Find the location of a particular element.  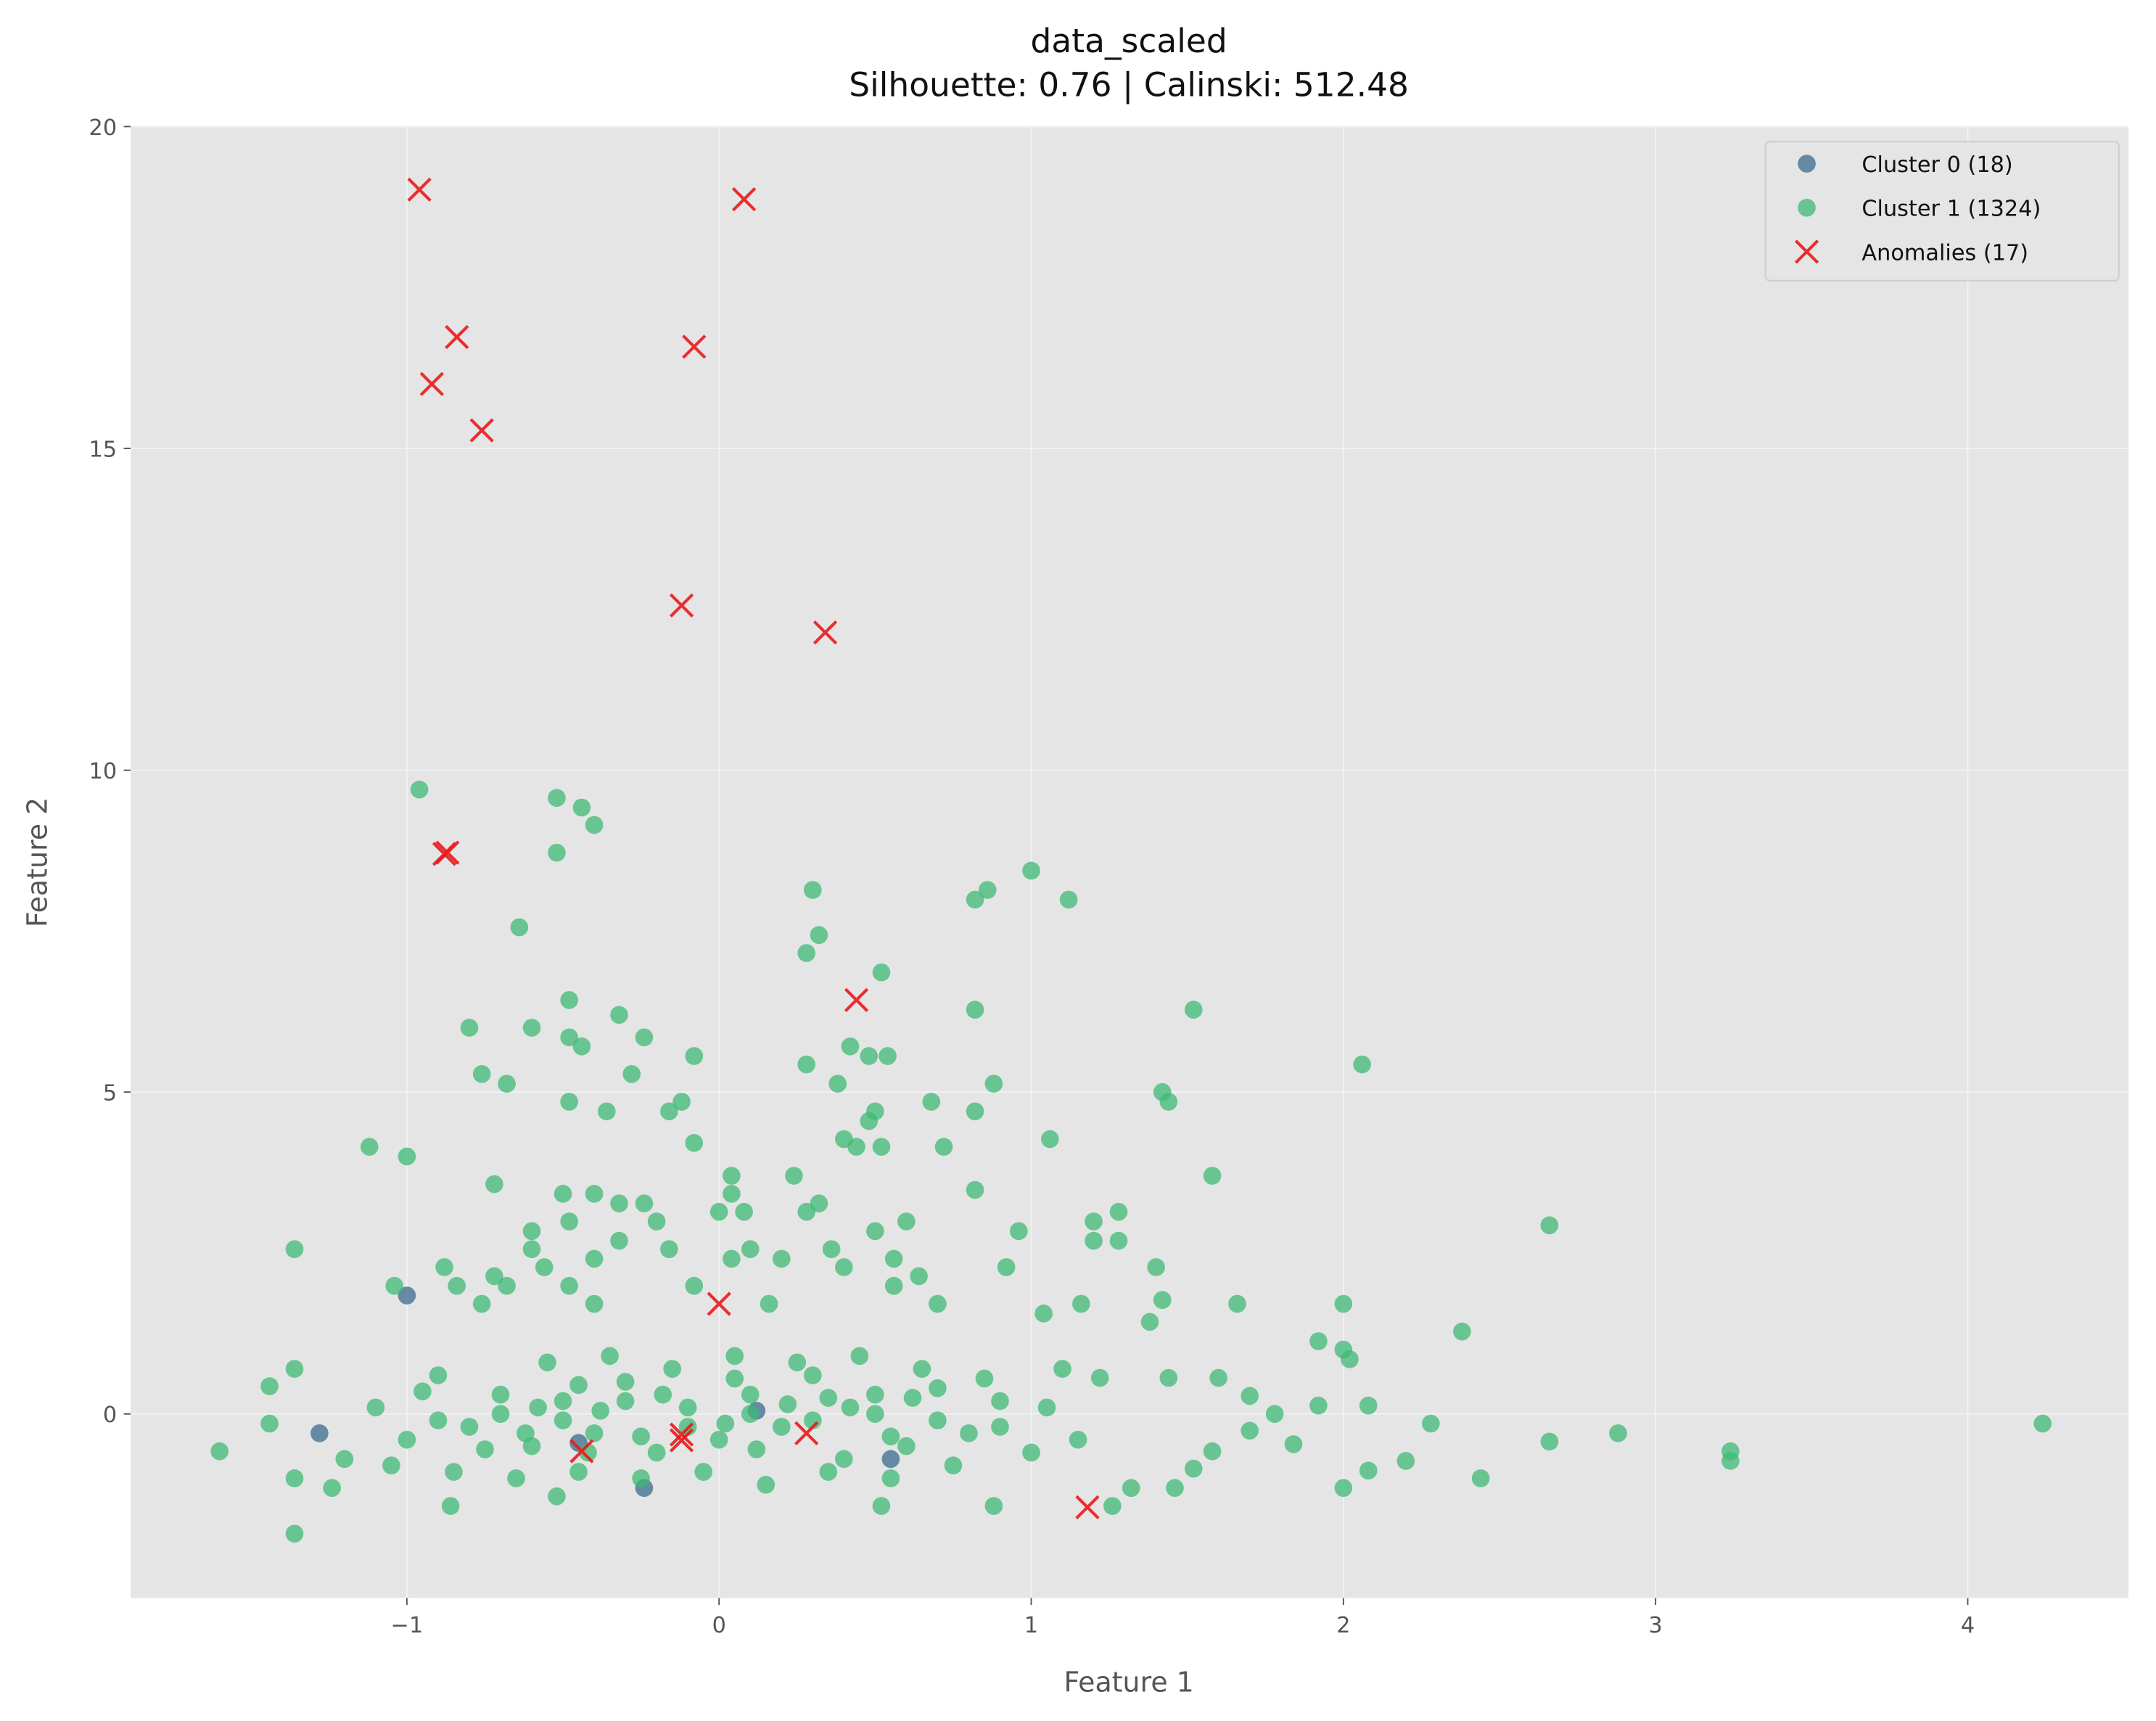

y-tick-label: 15 is located at coordinates (103, 449).